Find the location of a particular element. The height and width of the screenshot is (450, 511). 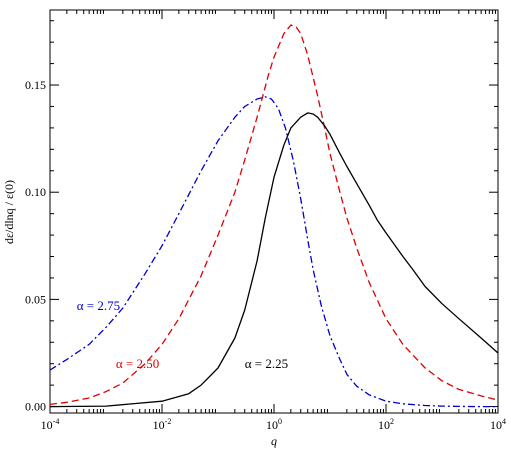

x-tick-label: 10⁰ is located at coordinates (274, 424).